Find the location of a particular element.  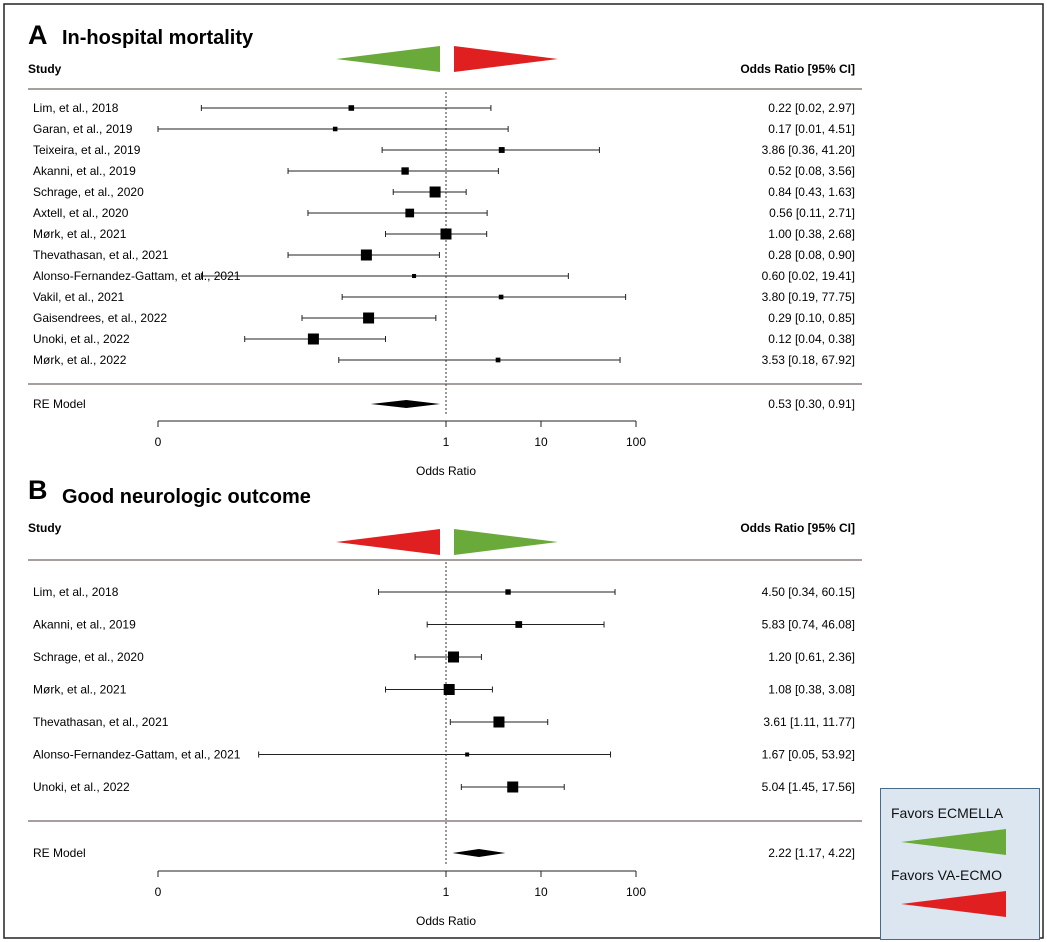

green-arrow-icon is located at coordinates (953, 842).